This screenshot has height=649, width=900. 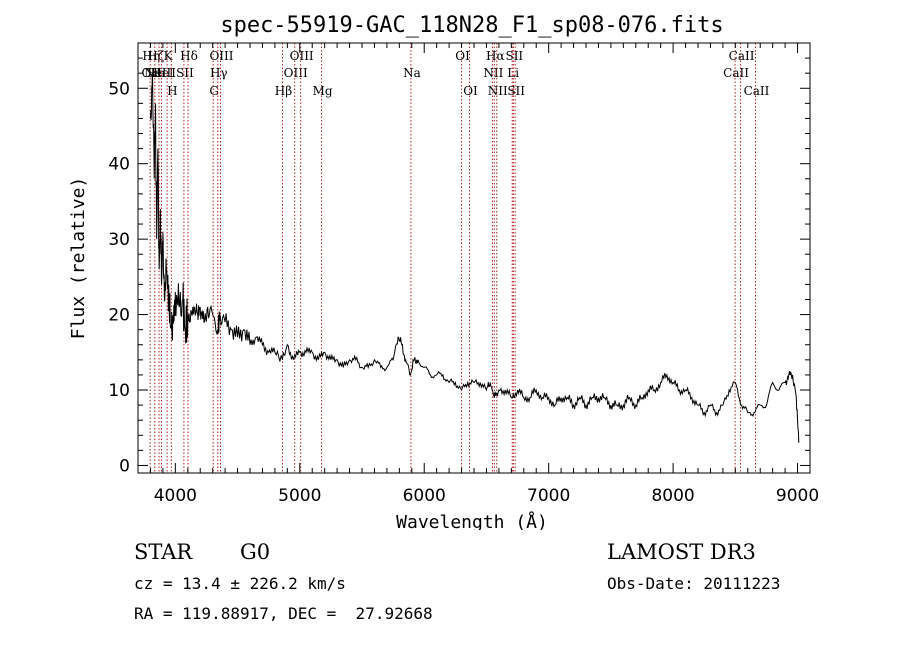 I want to click on y-tick-label: 40, so click(x=119, y=165).